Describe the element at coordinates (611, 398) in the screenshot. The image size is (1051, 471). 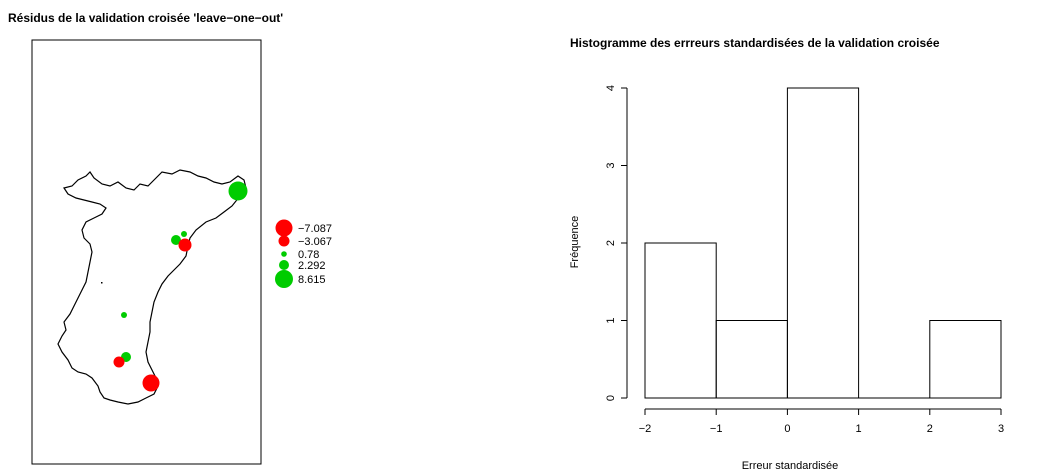
I see `y-tick-label: 0` at that location.